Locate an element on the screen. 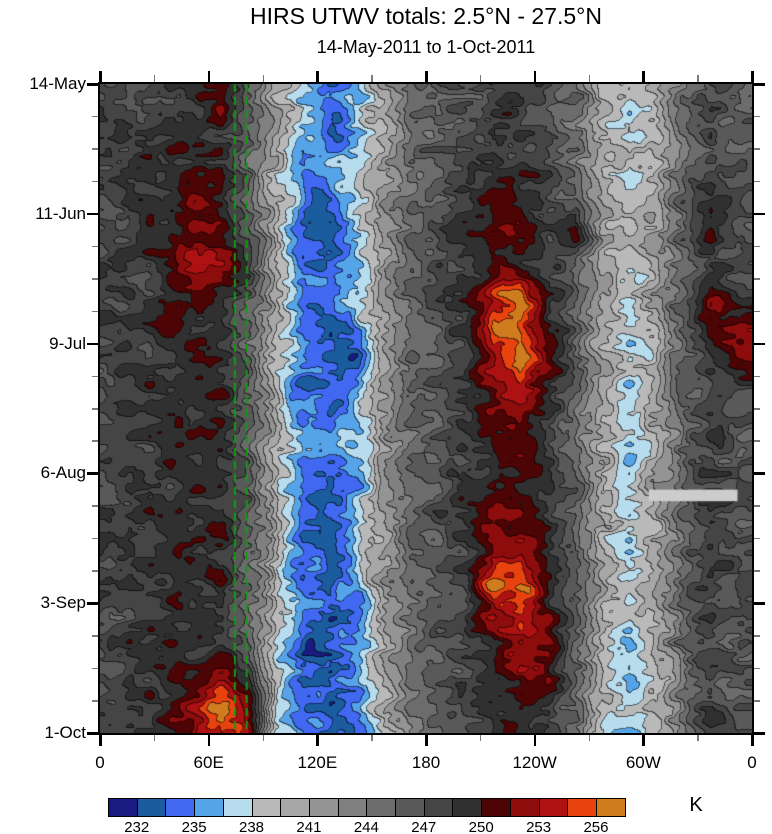  colorbar-tick-label: 250 is located at coordinates (481, 826).